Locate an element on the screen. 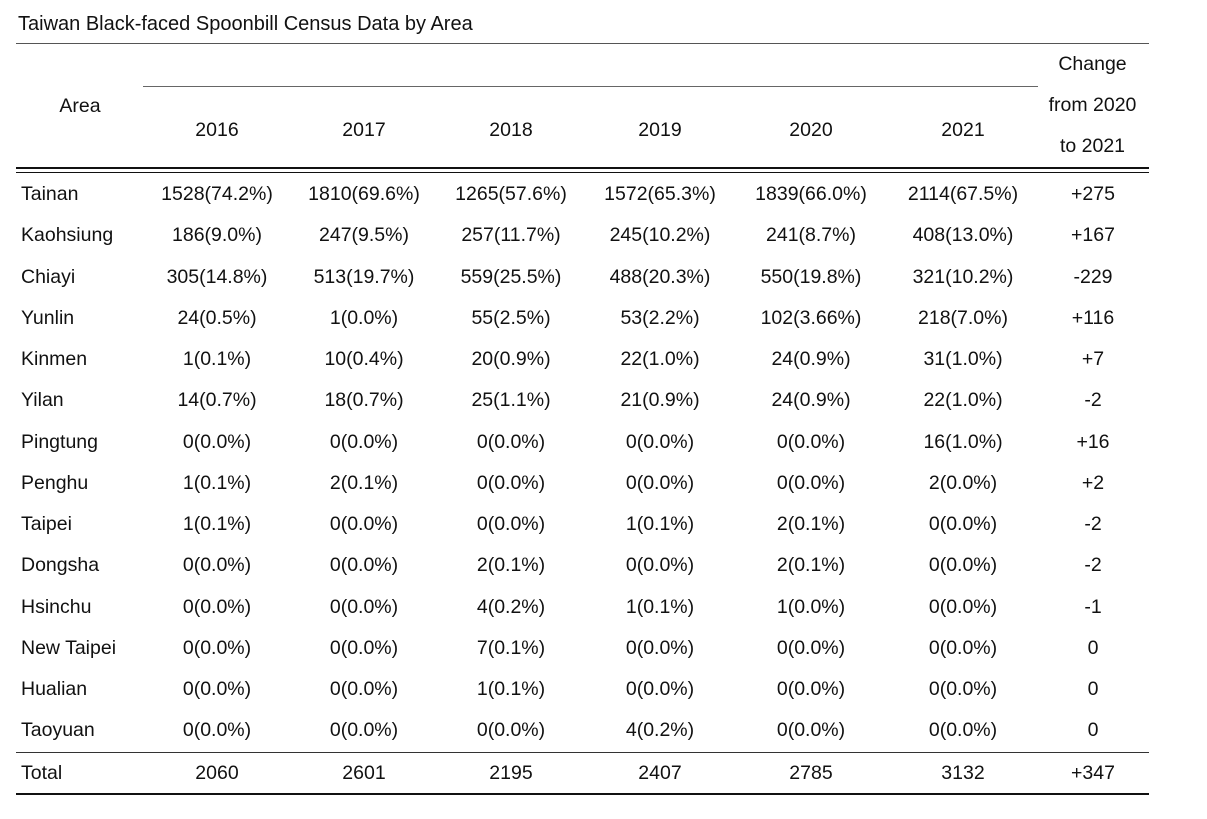 This screenshot has width=1207, height=819. change-header-line-2: from 2020 is located at coordinates (1092, 105).